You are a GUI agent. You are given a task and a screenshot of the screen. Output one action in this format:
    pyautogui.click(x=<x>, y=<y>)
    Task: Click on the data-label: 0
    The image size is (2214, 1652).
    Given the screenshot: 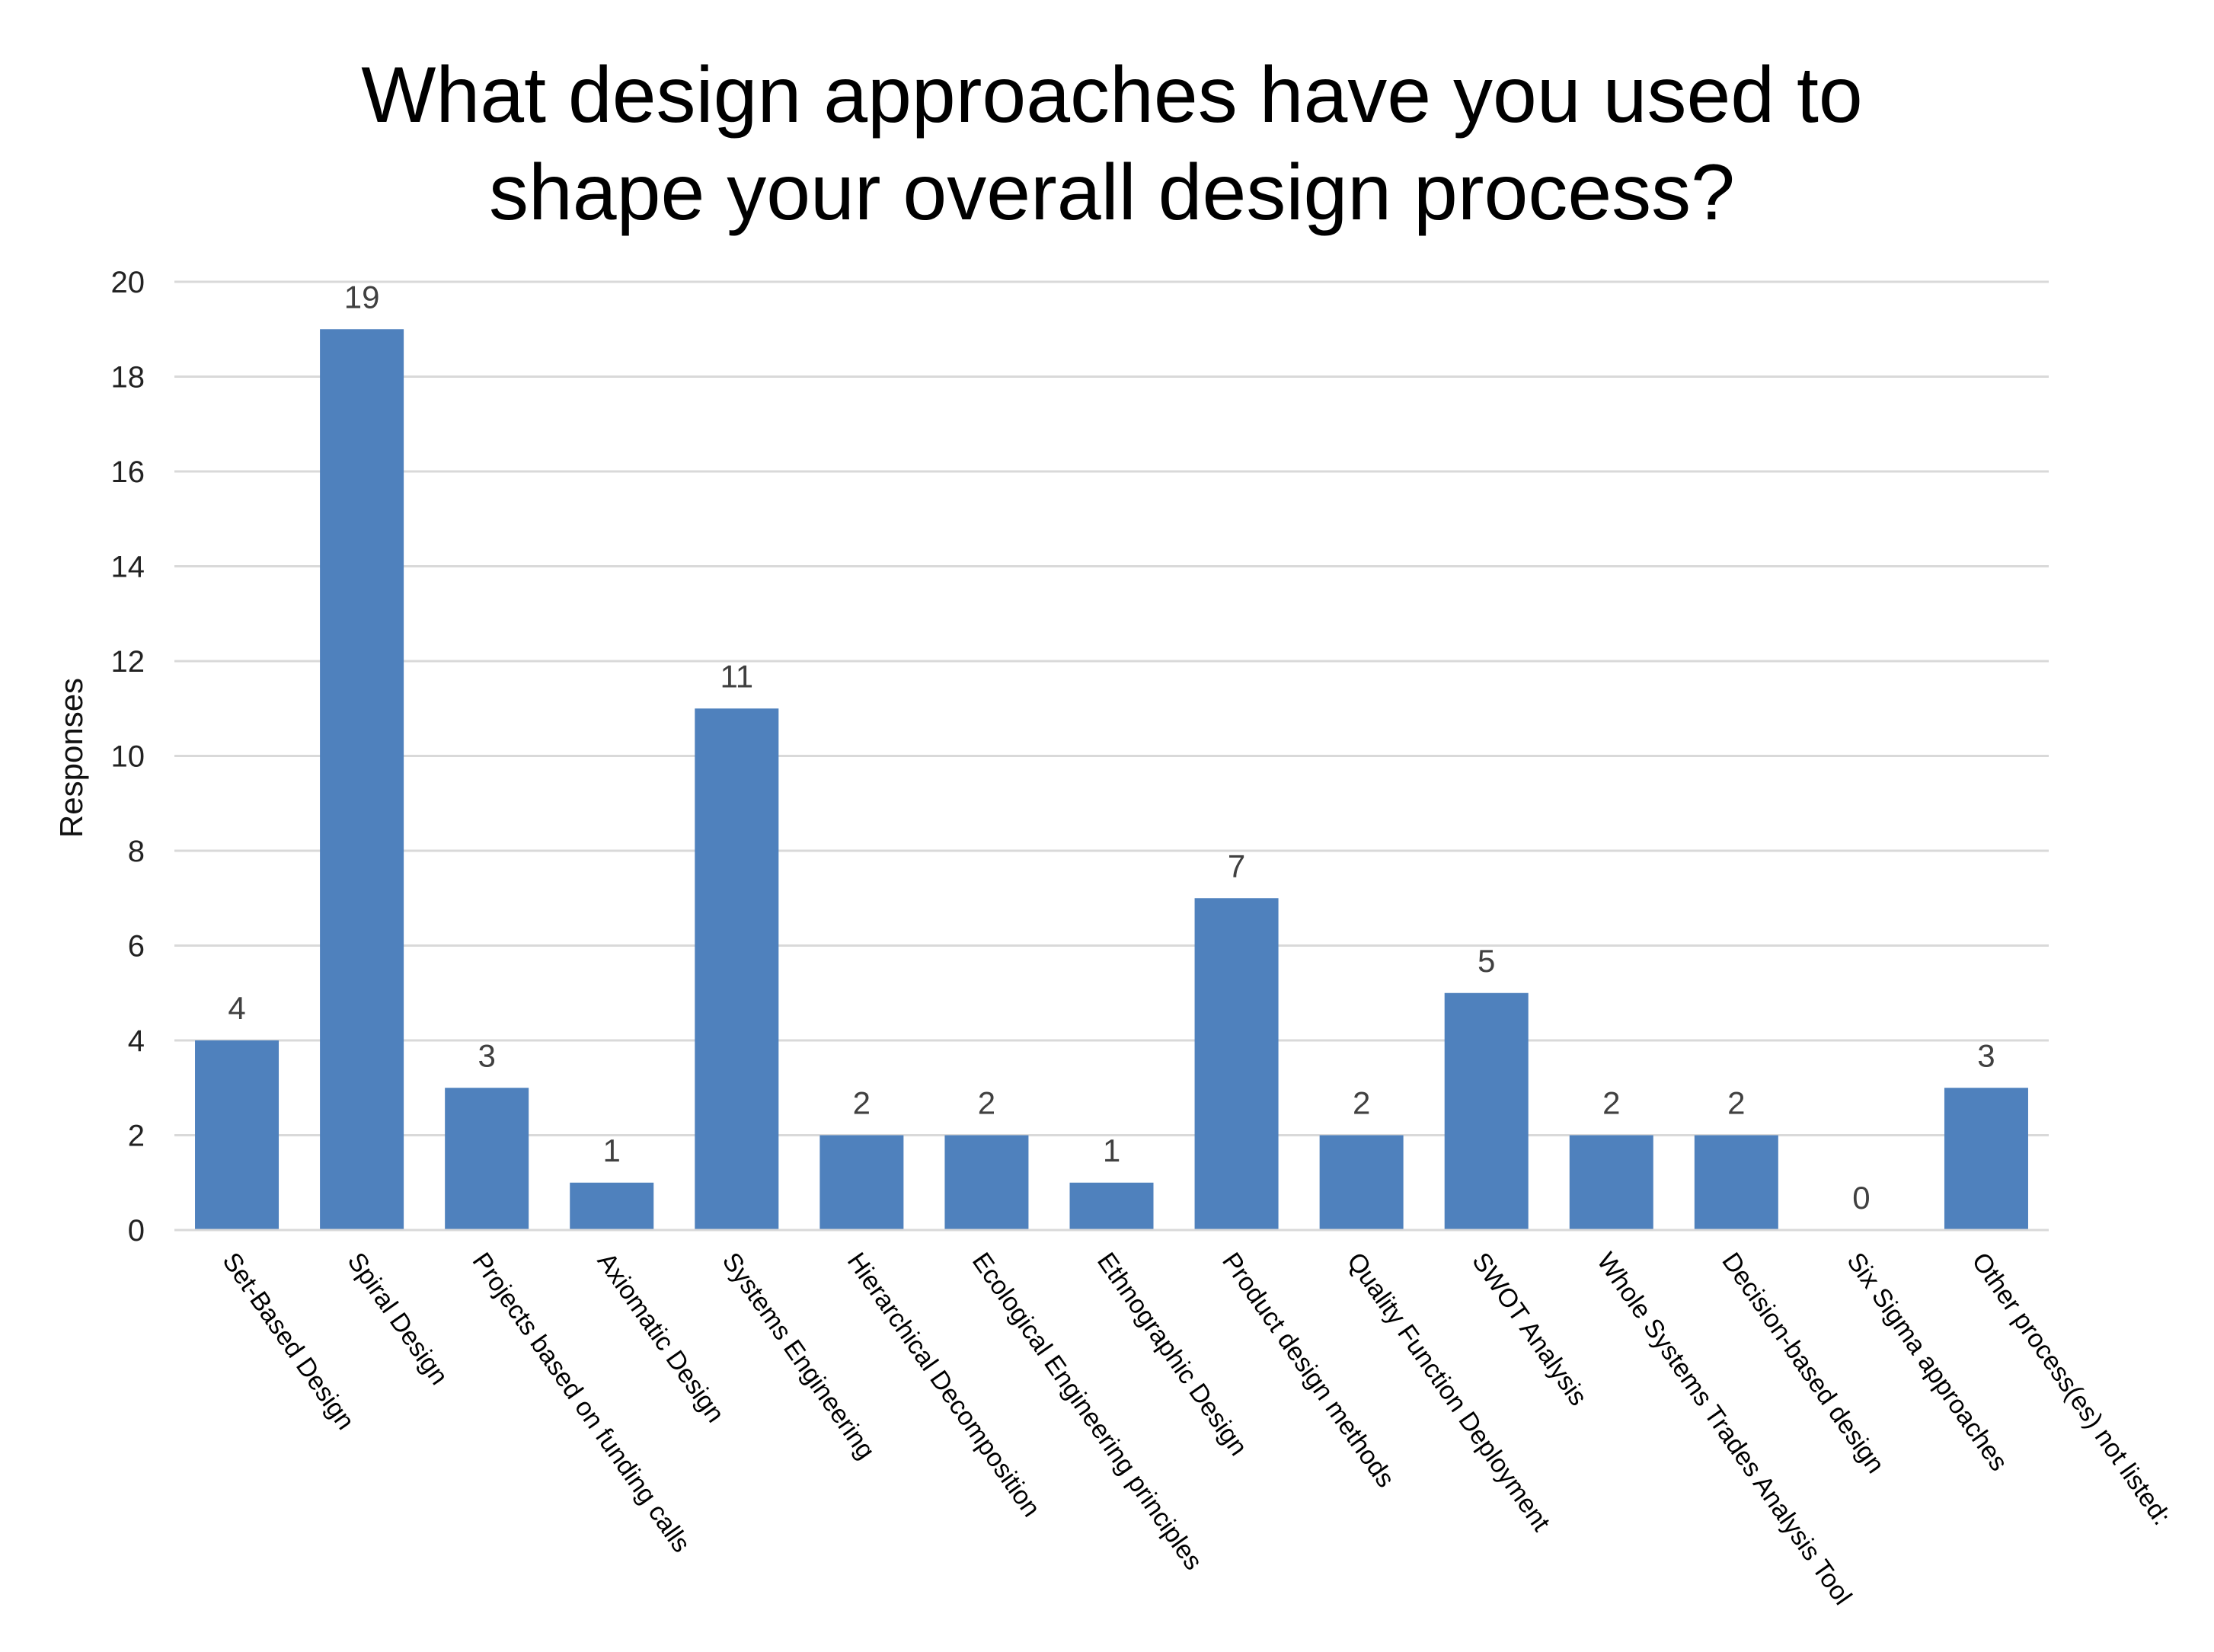 What is the action you would take?
    pyautogui.click(x=1861, y=1198)
    